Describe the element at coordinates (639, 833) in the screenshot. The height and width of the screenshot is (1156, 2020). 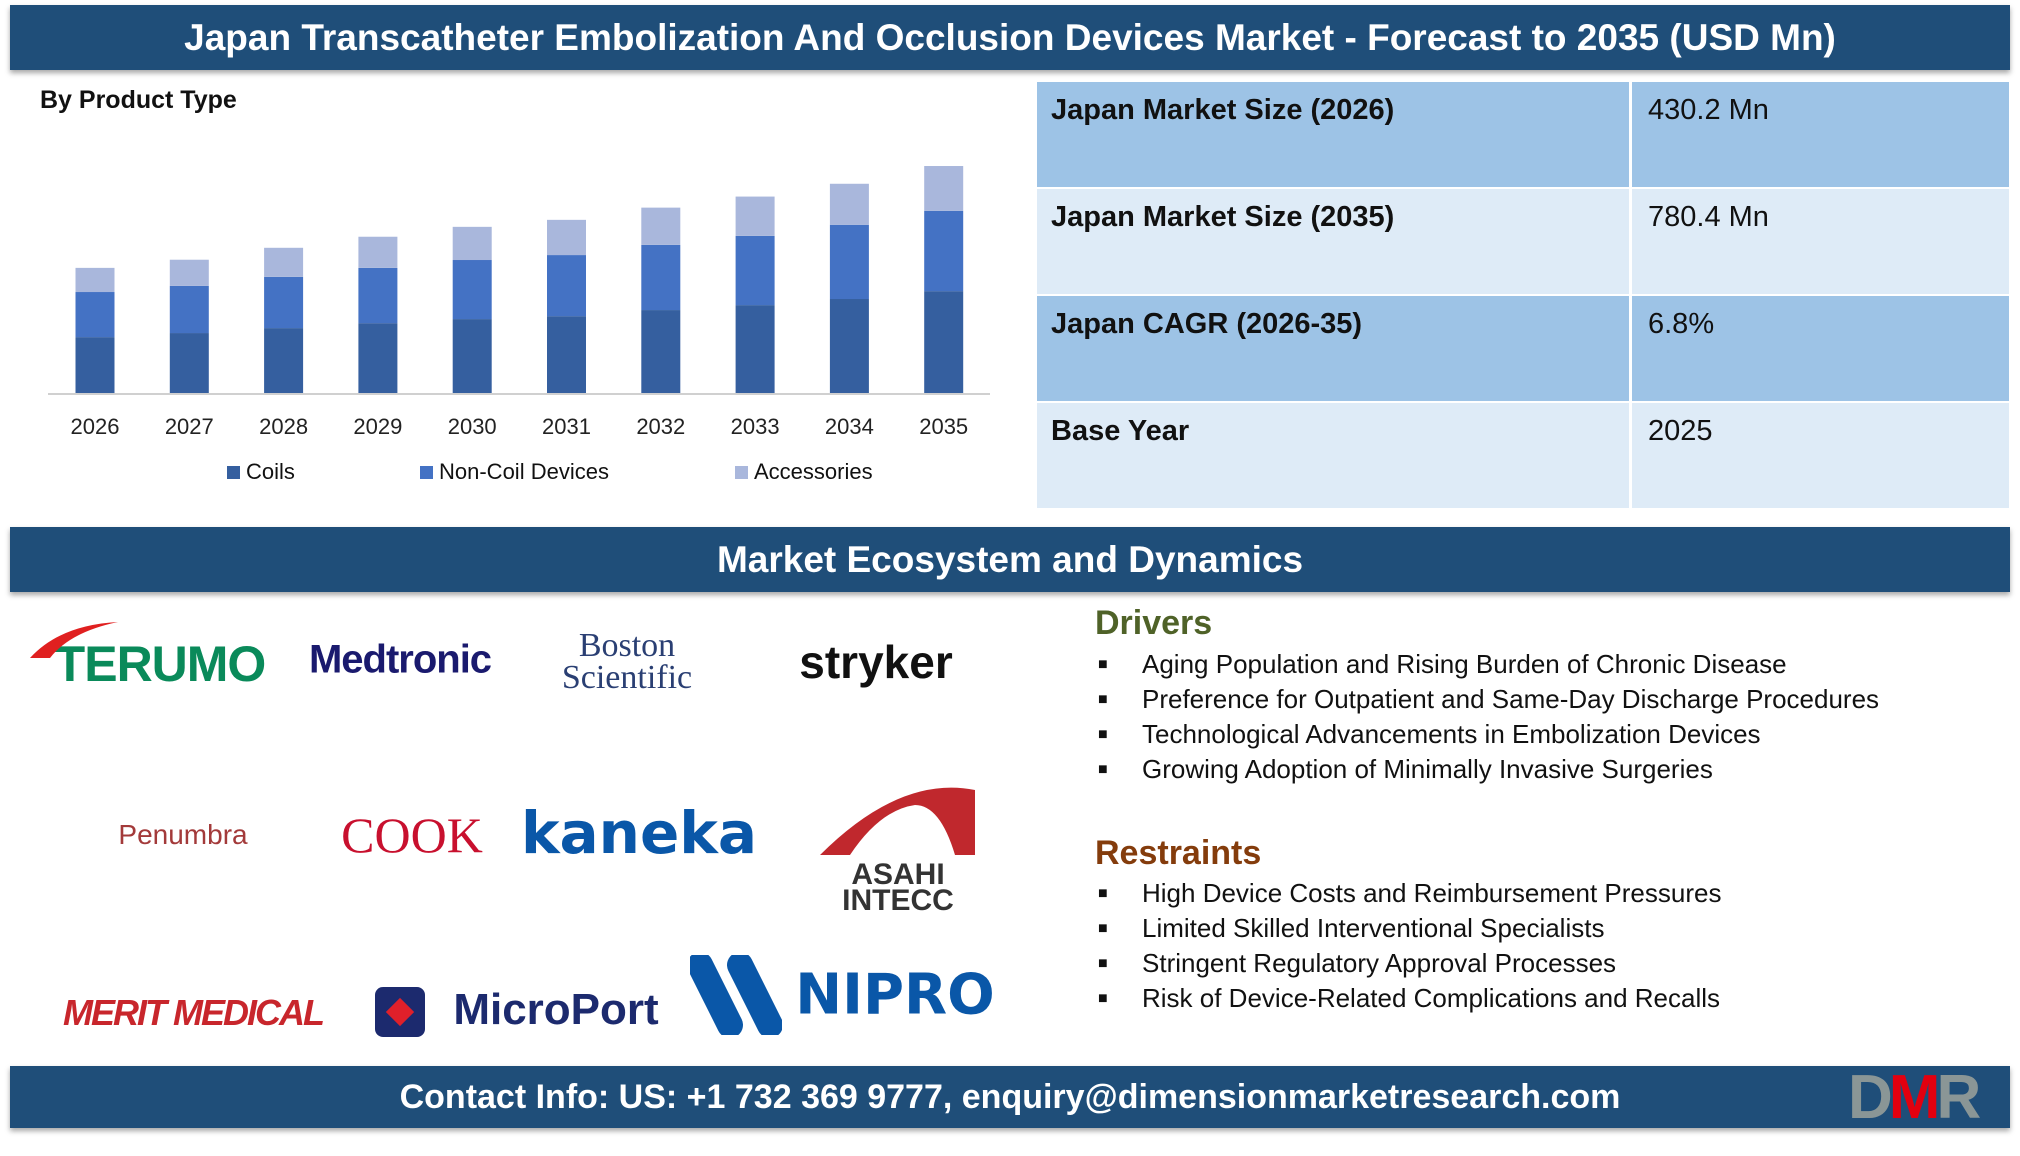
I see `logo-kaneka: kaneka` at that location.